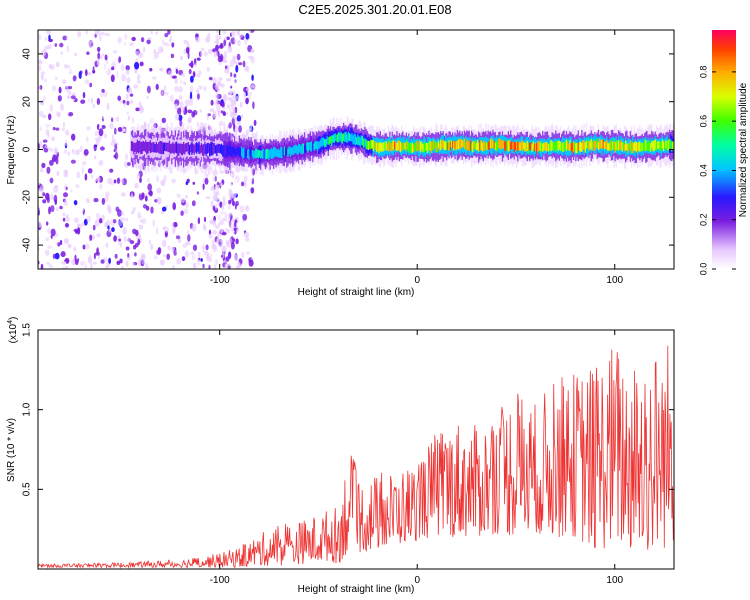 Image resolution: width=750 pixels, height=600 pixels. Describe the element at coordinates (703, 269) in the screenshot. I see `colorbar-tick-label: 0.0` at that location.